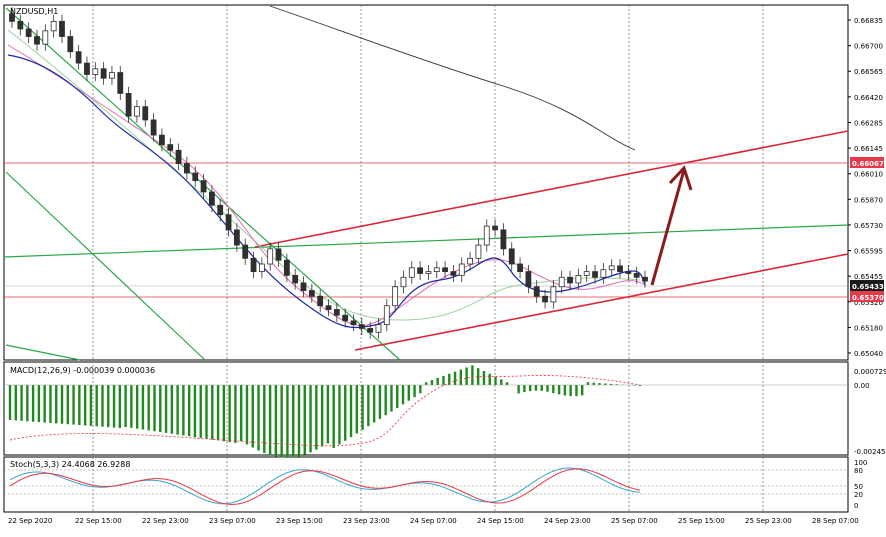  Describe the element at coordinates (868, 277) in the screenshot. I see `y-tick-label: 0.65455` at that location.